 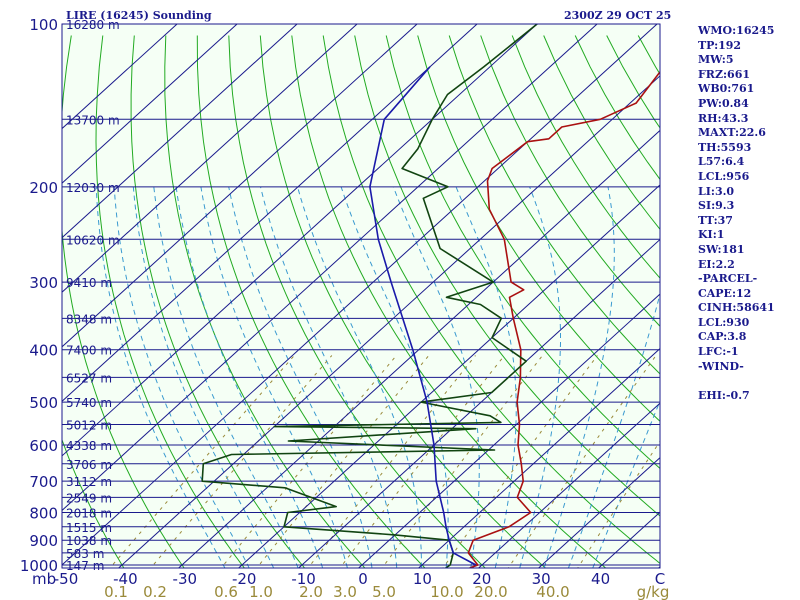 I want to click on pressure-tick-label: 300, so click(x=43, y=283).